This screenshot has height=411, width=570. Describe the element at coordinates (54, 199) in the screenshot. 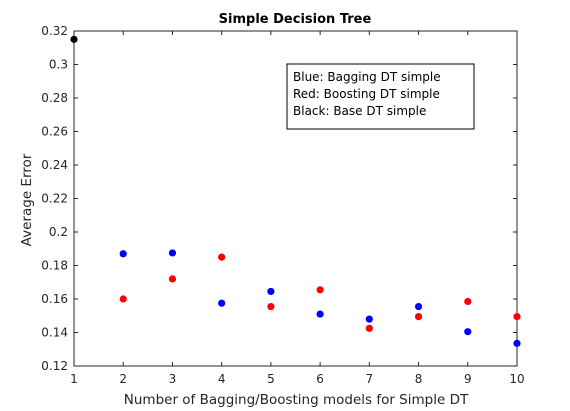

I see `y-tick-label: 0.22` at that location.